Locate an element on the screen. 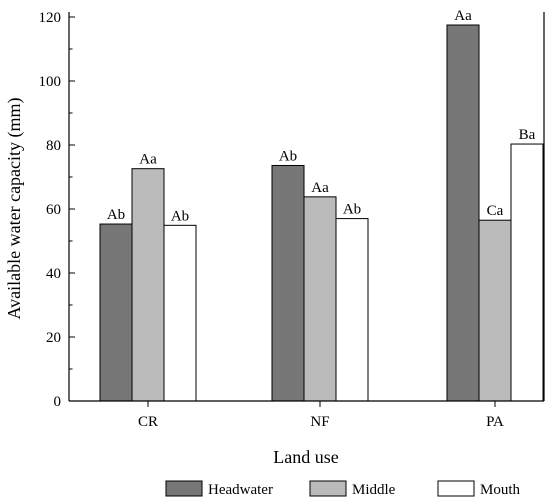 This screenshot has height=504, width=550. bar-cr-mouth is located at coordinates (180, 313).